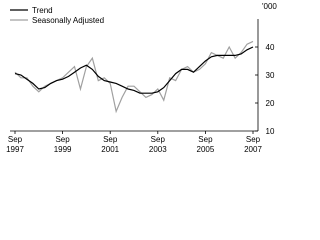  I want to click on x-tick-label: Sep 2003, so click(158, 144).